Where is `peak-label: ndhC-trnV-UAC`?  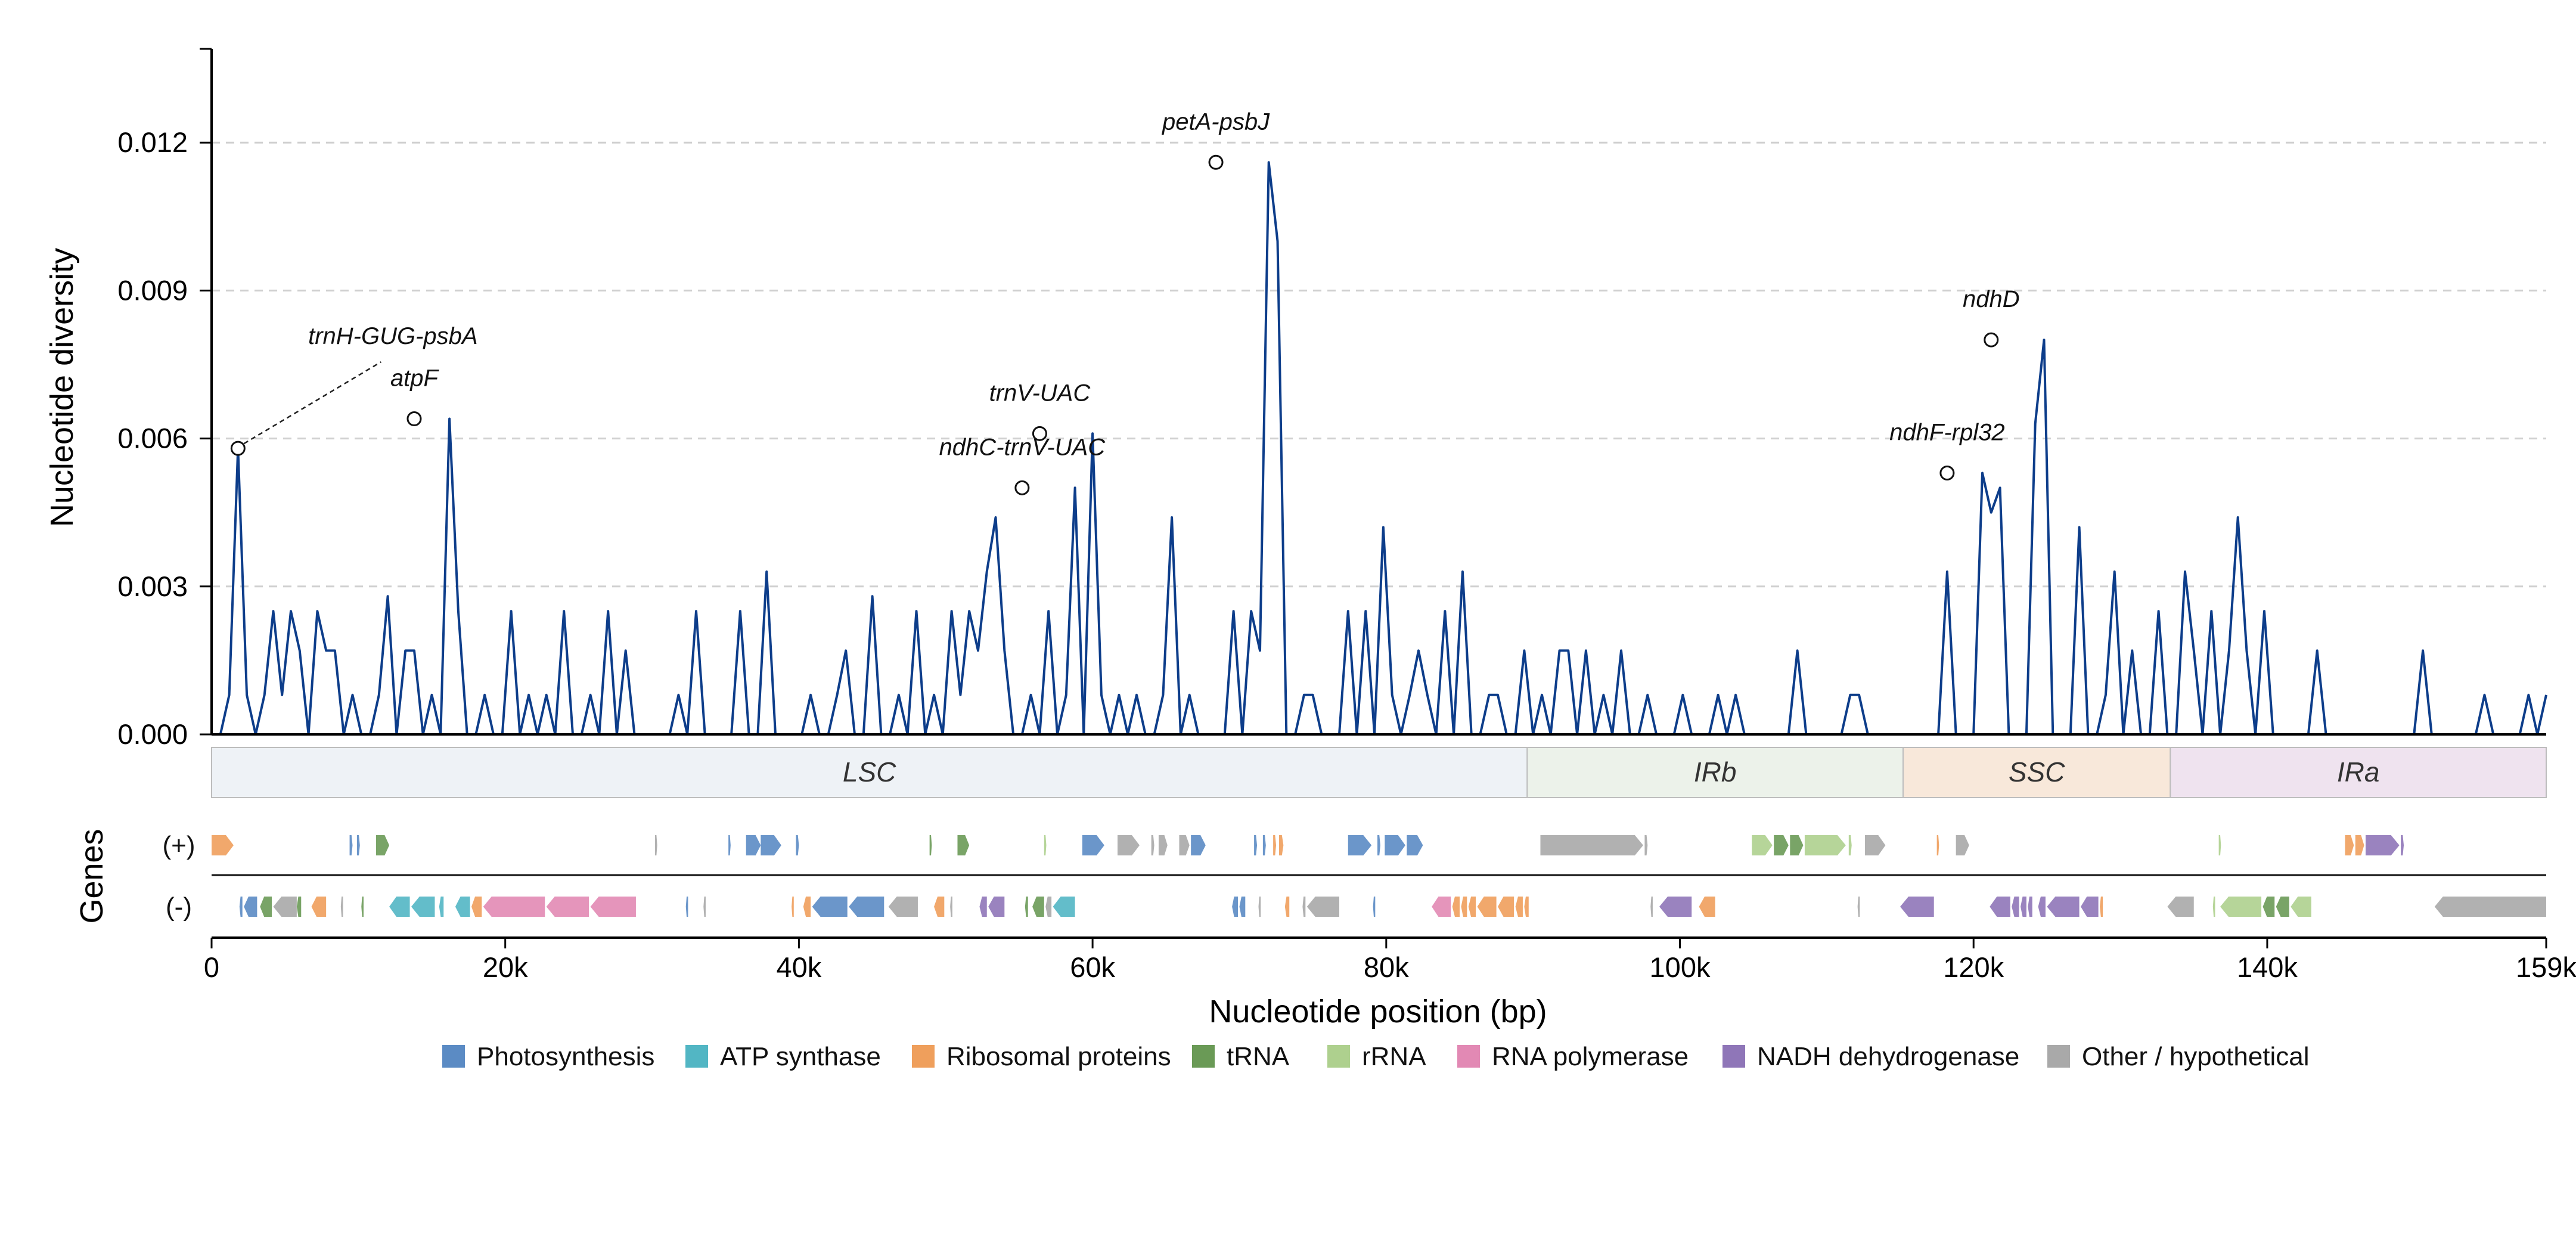
peak-label: ndhC-trnV-UAC is located at coordinates (1022, 447).